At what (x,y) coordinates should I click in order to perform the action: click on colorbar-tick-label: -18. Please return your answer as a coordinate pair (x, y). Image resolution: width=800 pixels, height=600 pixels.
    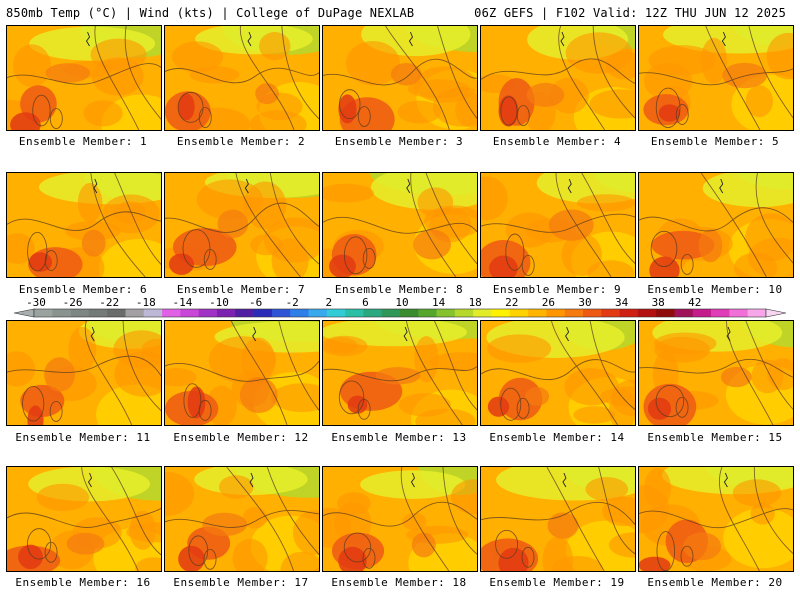
    Looking at the image, I should click on (146, 302).